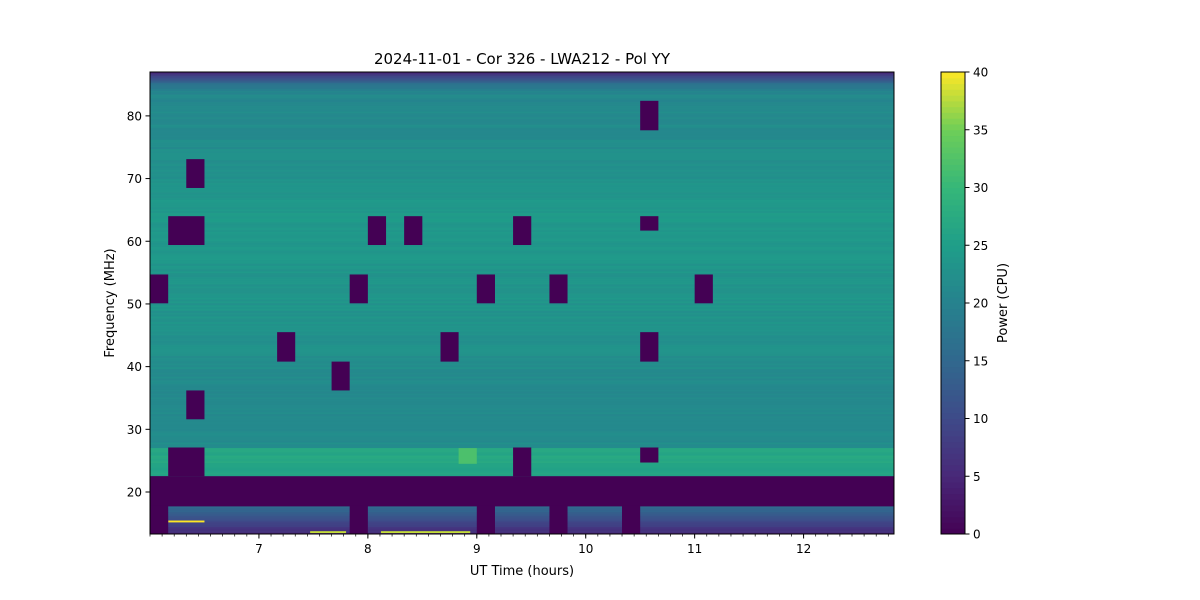 This screenshot has height=600, width=1200. I want to click on colorbar-tick-label: 35, so click(980, 130).